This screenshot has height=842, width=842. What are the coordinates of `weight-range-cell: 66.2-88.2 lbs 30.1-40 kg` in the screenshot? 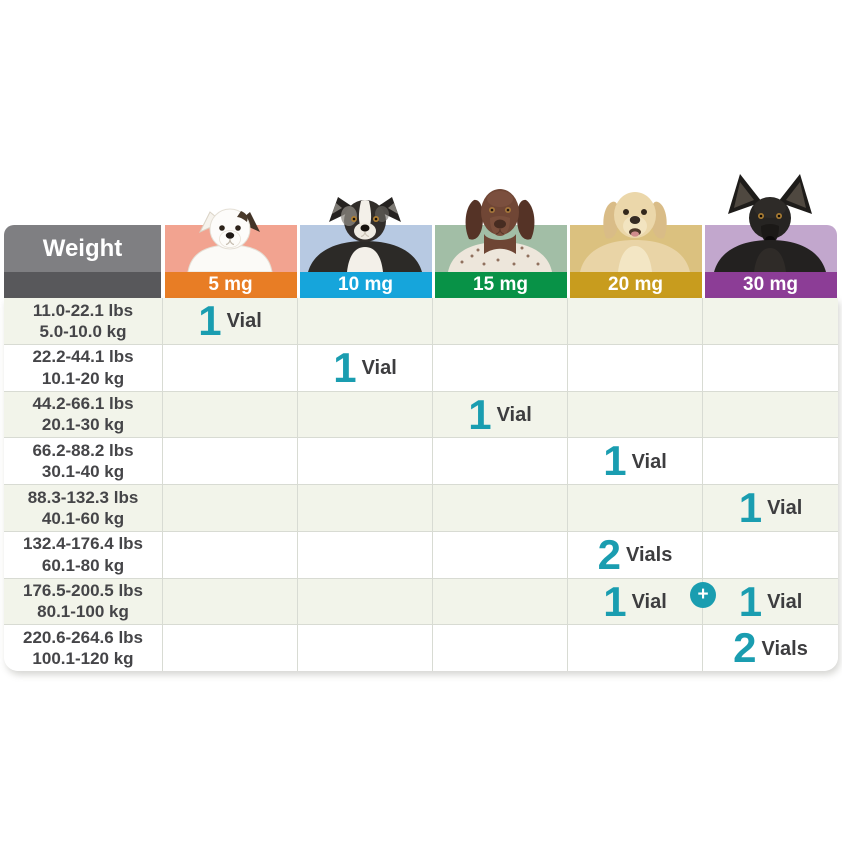 It's located at (83, 461).